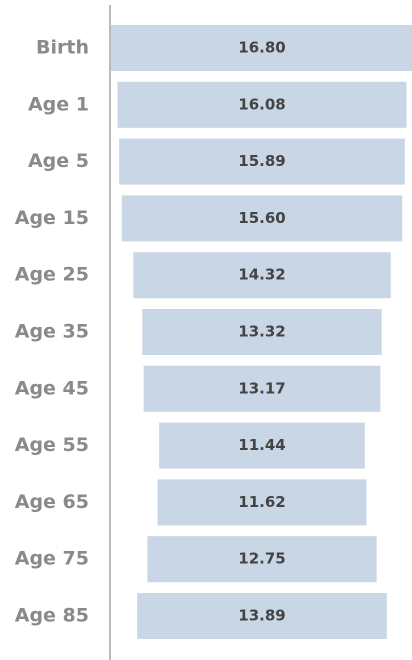 This screenshot has height=660, width=412. What do you see at coordinates (52, 218) in the screenshot?
I see `category-label: Age 15` at bounding box center [52, 218].